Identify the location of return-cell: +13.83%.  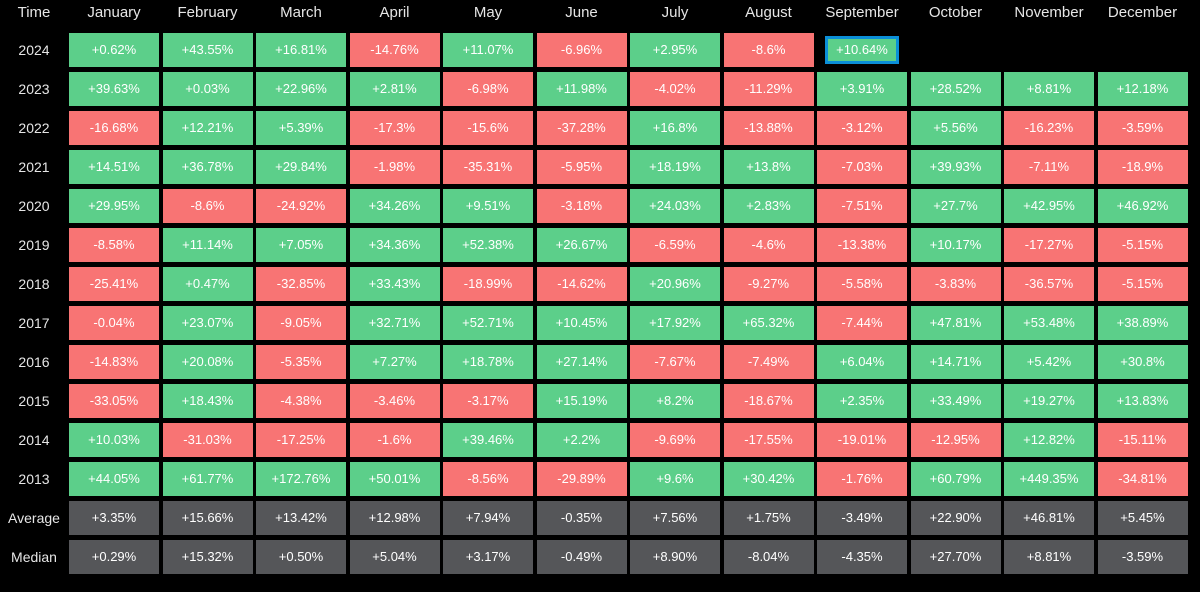
(1142, 401).